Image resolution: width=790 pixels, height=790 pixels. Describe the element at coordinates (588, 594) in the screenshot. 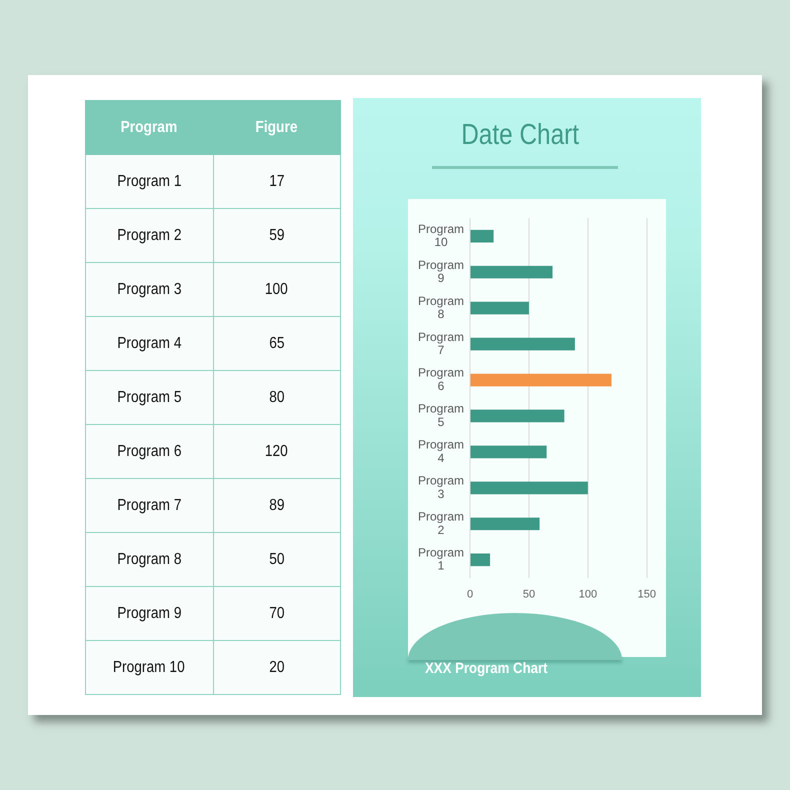

I see `x-tick-label: 100` at that location.